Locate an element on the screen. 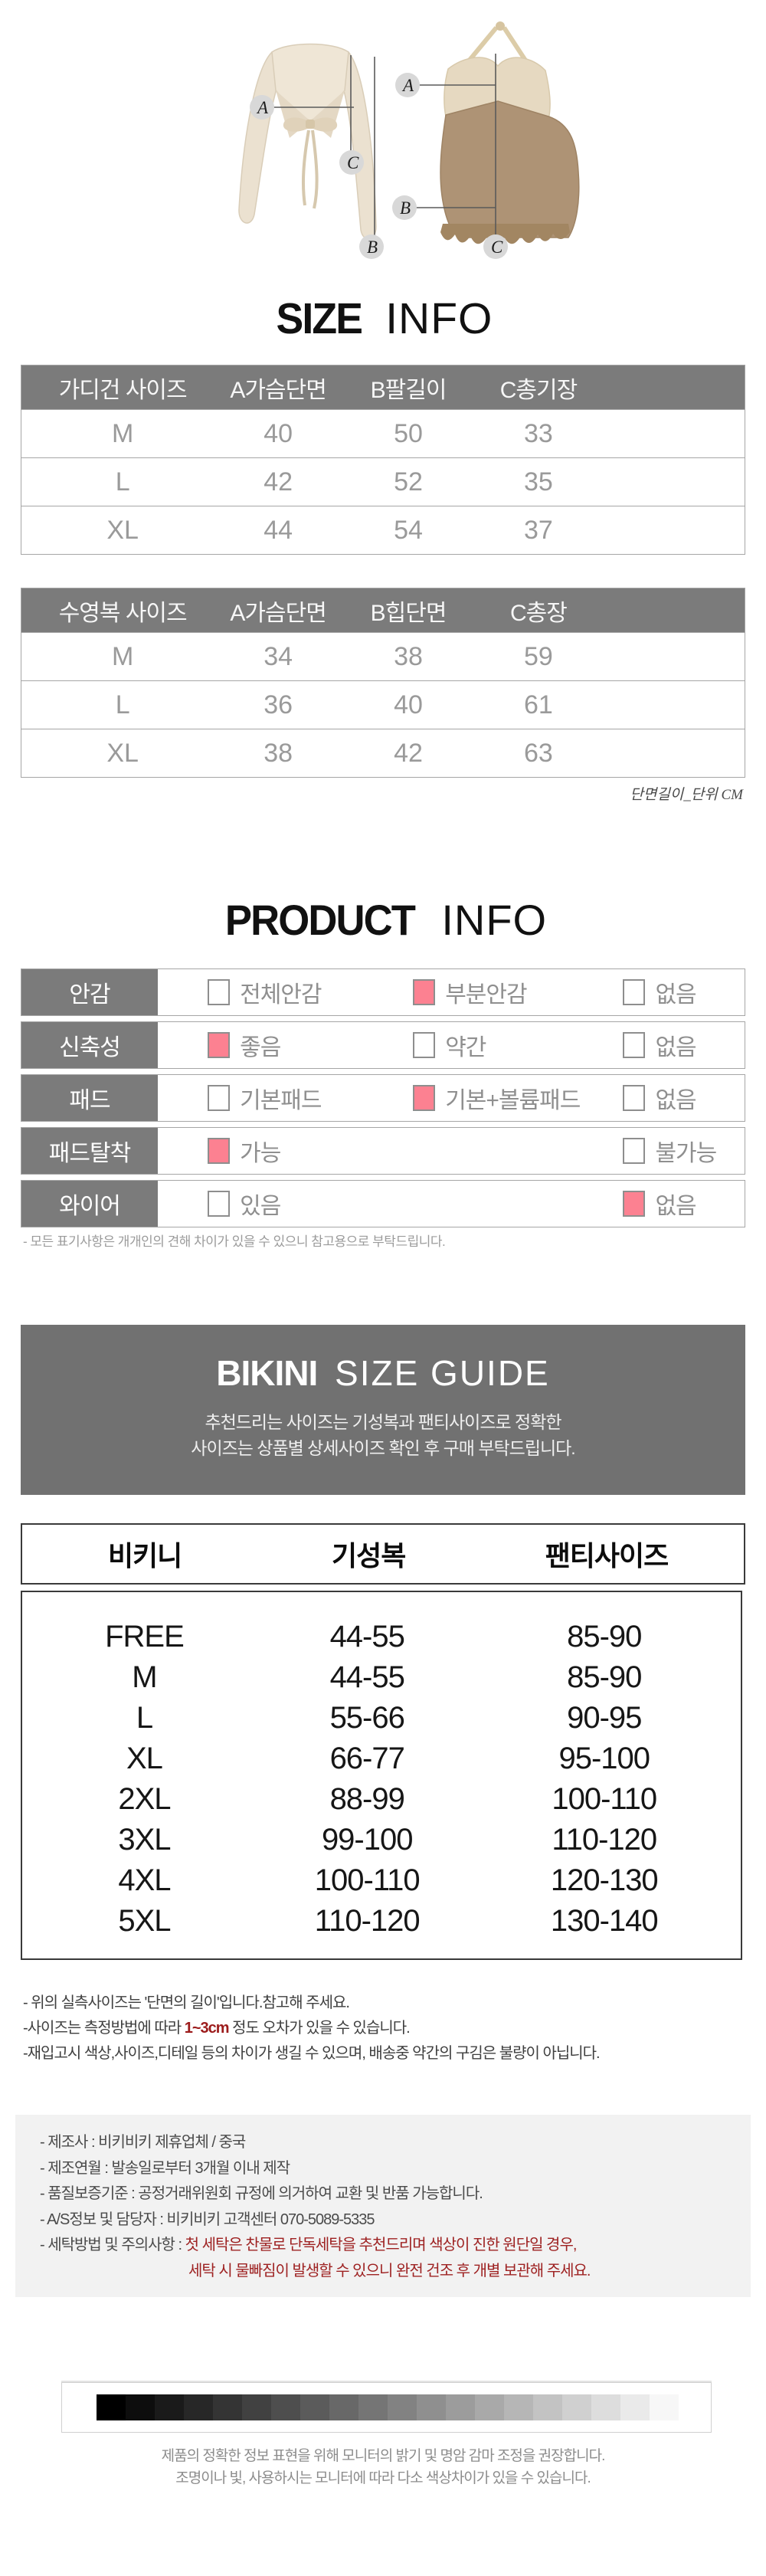 The image size is (766, 2576). footer-line-value: 발송일로부터 3개월 이내 제작 is located at coordinates (201, 2168).